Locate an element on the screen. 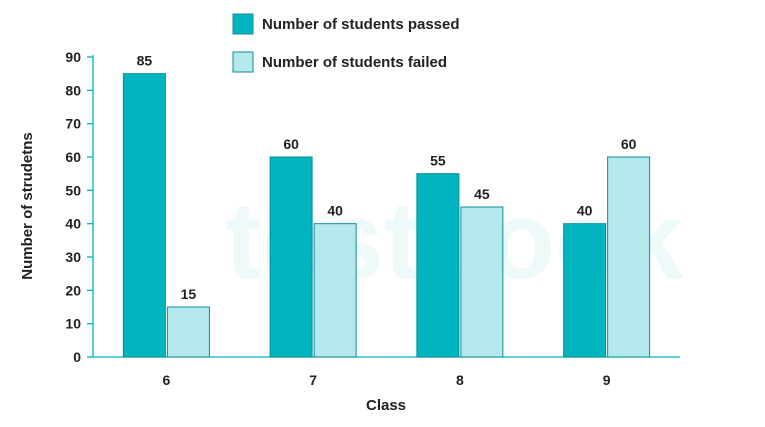 Image resolution: width=765 pixels, height=427 pixels. y-axis-title: Number of strudetns is located at coordinates (27, 206).